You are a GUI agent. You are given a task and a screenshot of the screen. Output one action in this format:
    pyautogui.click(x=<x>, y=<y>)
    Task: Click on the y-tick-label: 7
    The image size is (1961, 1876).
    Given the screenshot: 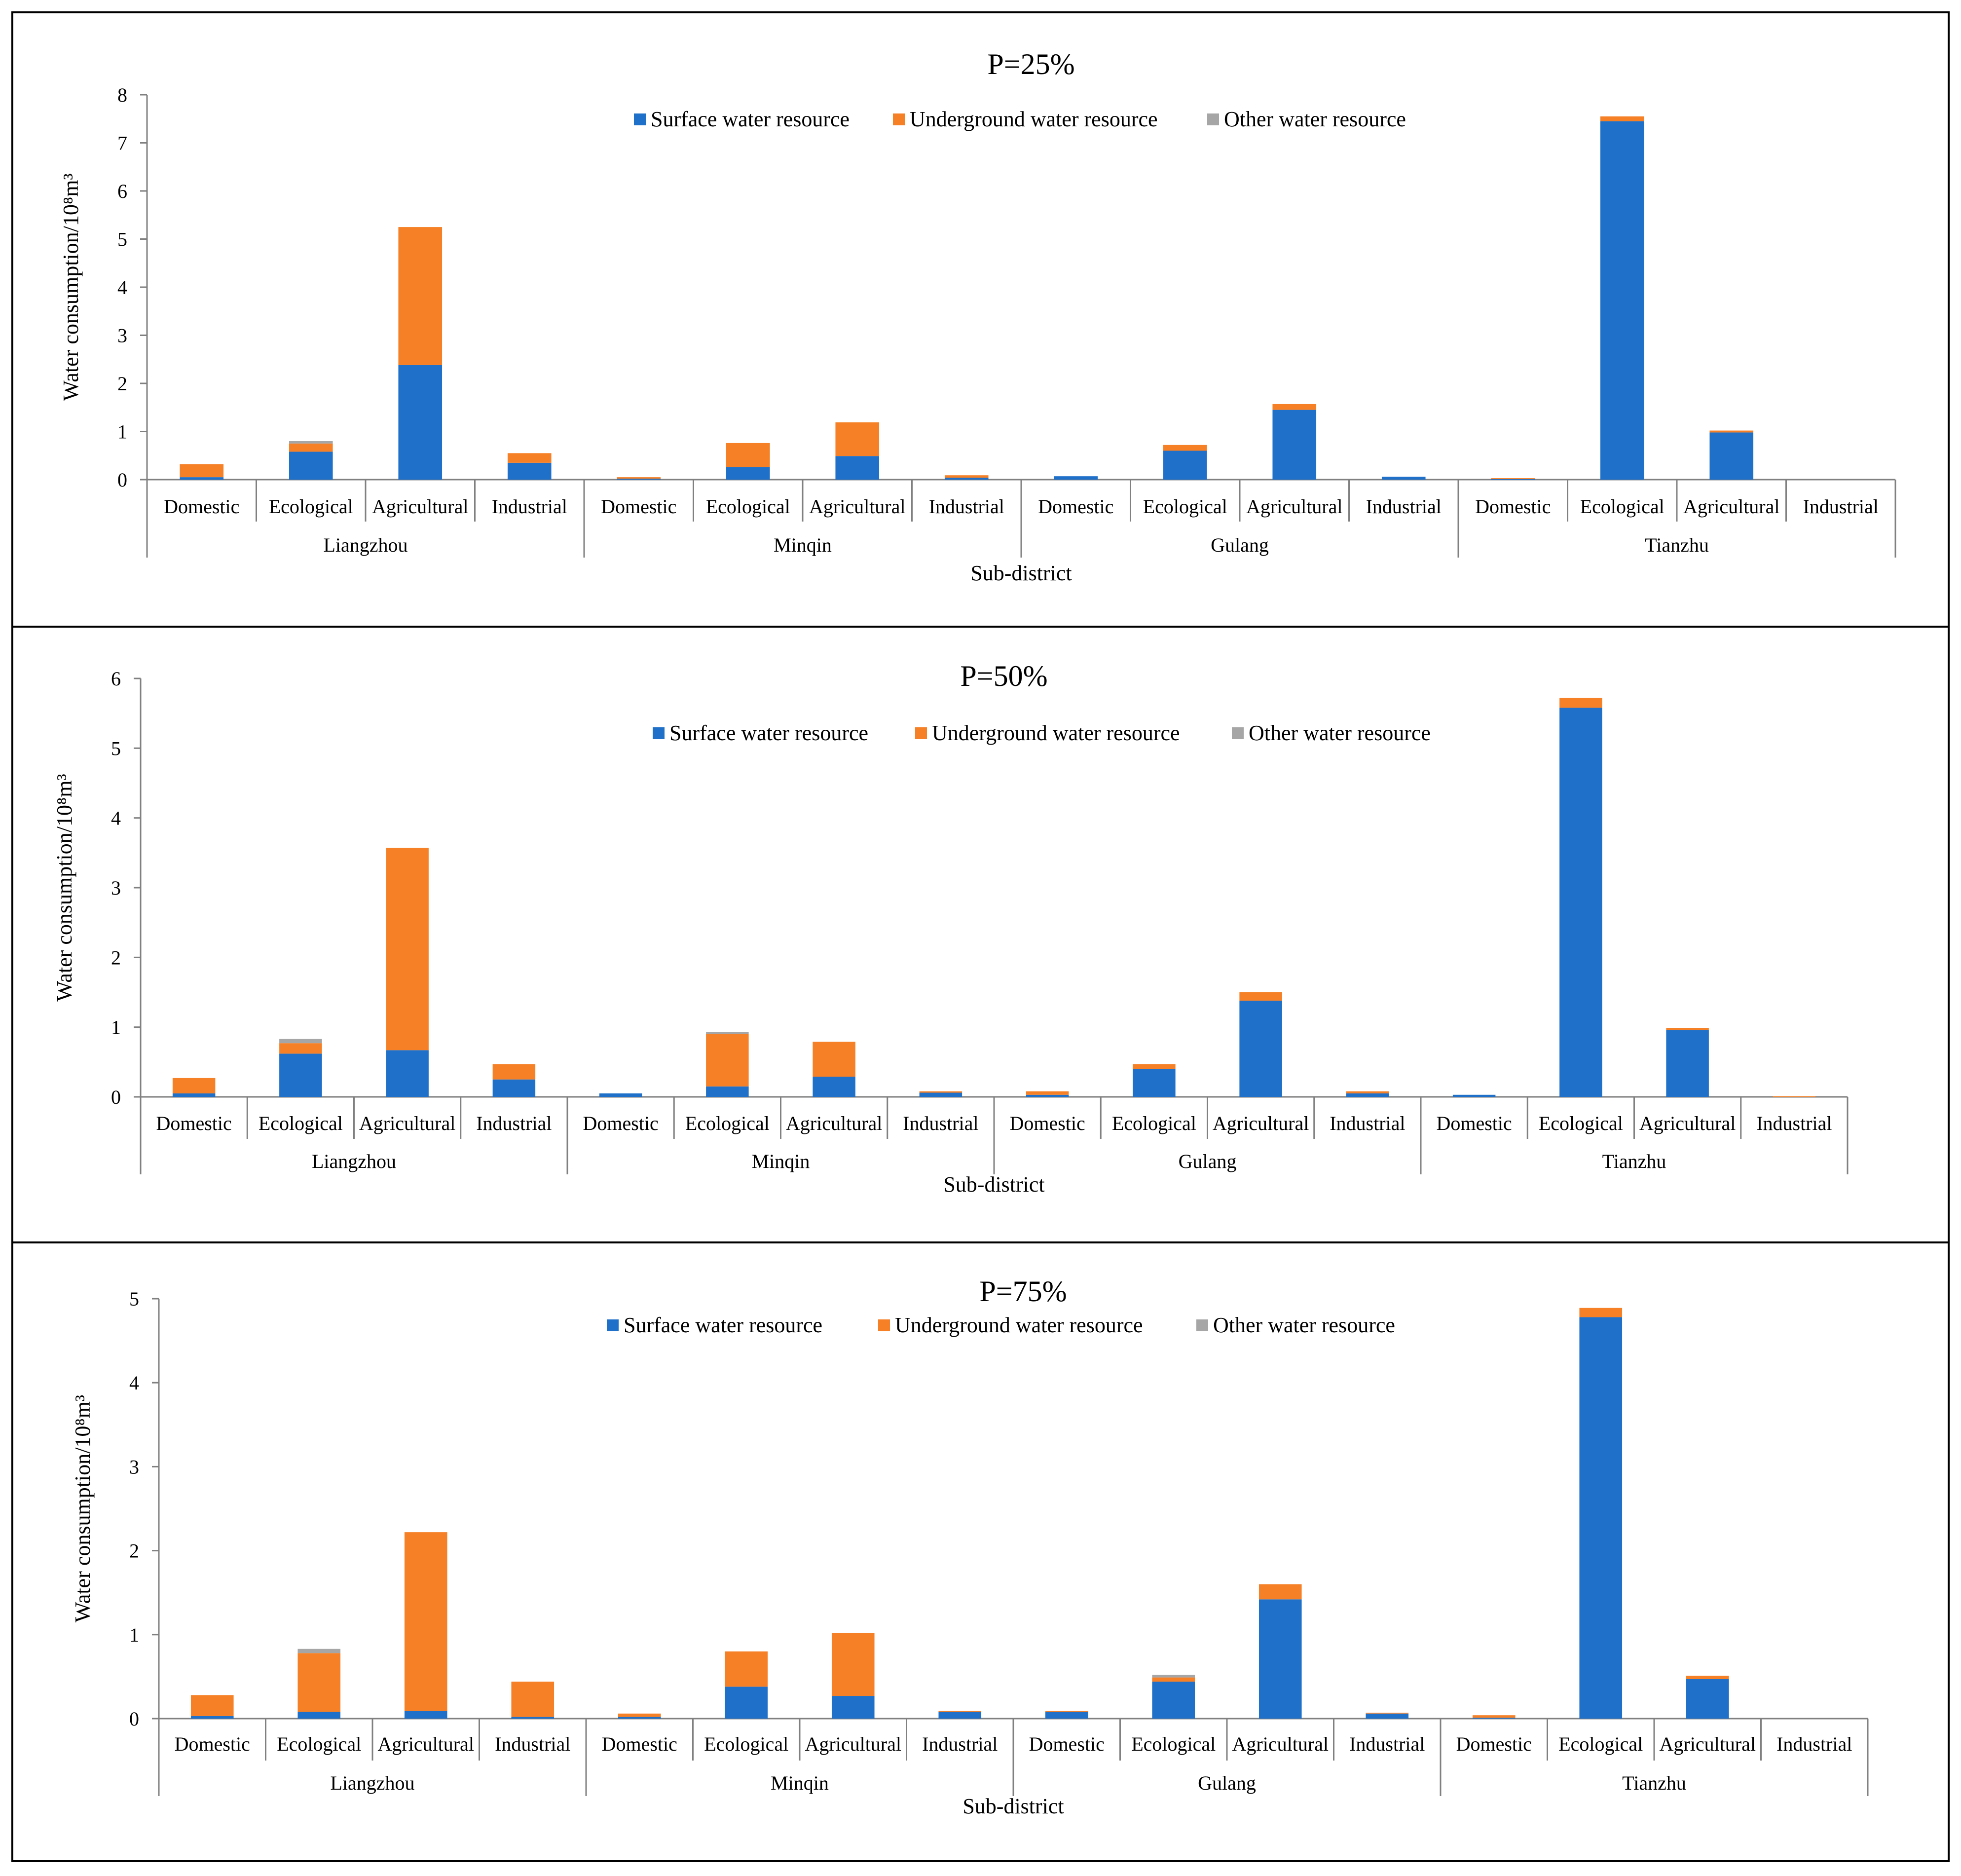 What is the action you would take?
    pyautogui.click(x=122, y=143)
    